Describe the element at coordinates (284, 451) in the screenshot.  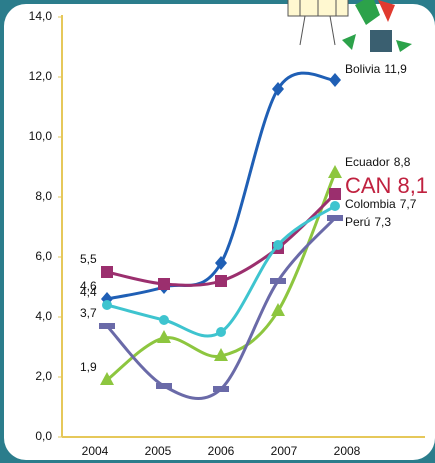
I see `x-tick-label: 2007` at that location.